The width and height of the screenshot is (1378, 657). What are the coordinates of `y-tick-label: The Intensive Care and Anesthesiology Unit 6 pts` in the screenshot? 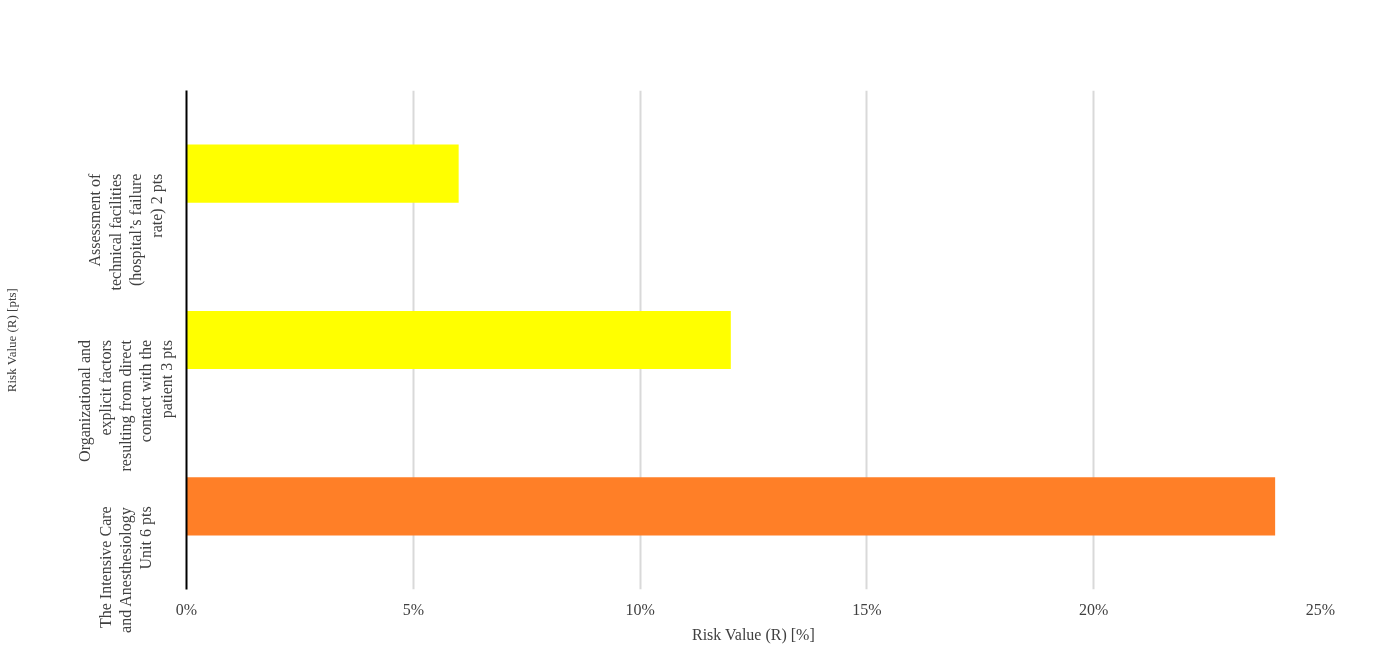 It's located at (126, 569).